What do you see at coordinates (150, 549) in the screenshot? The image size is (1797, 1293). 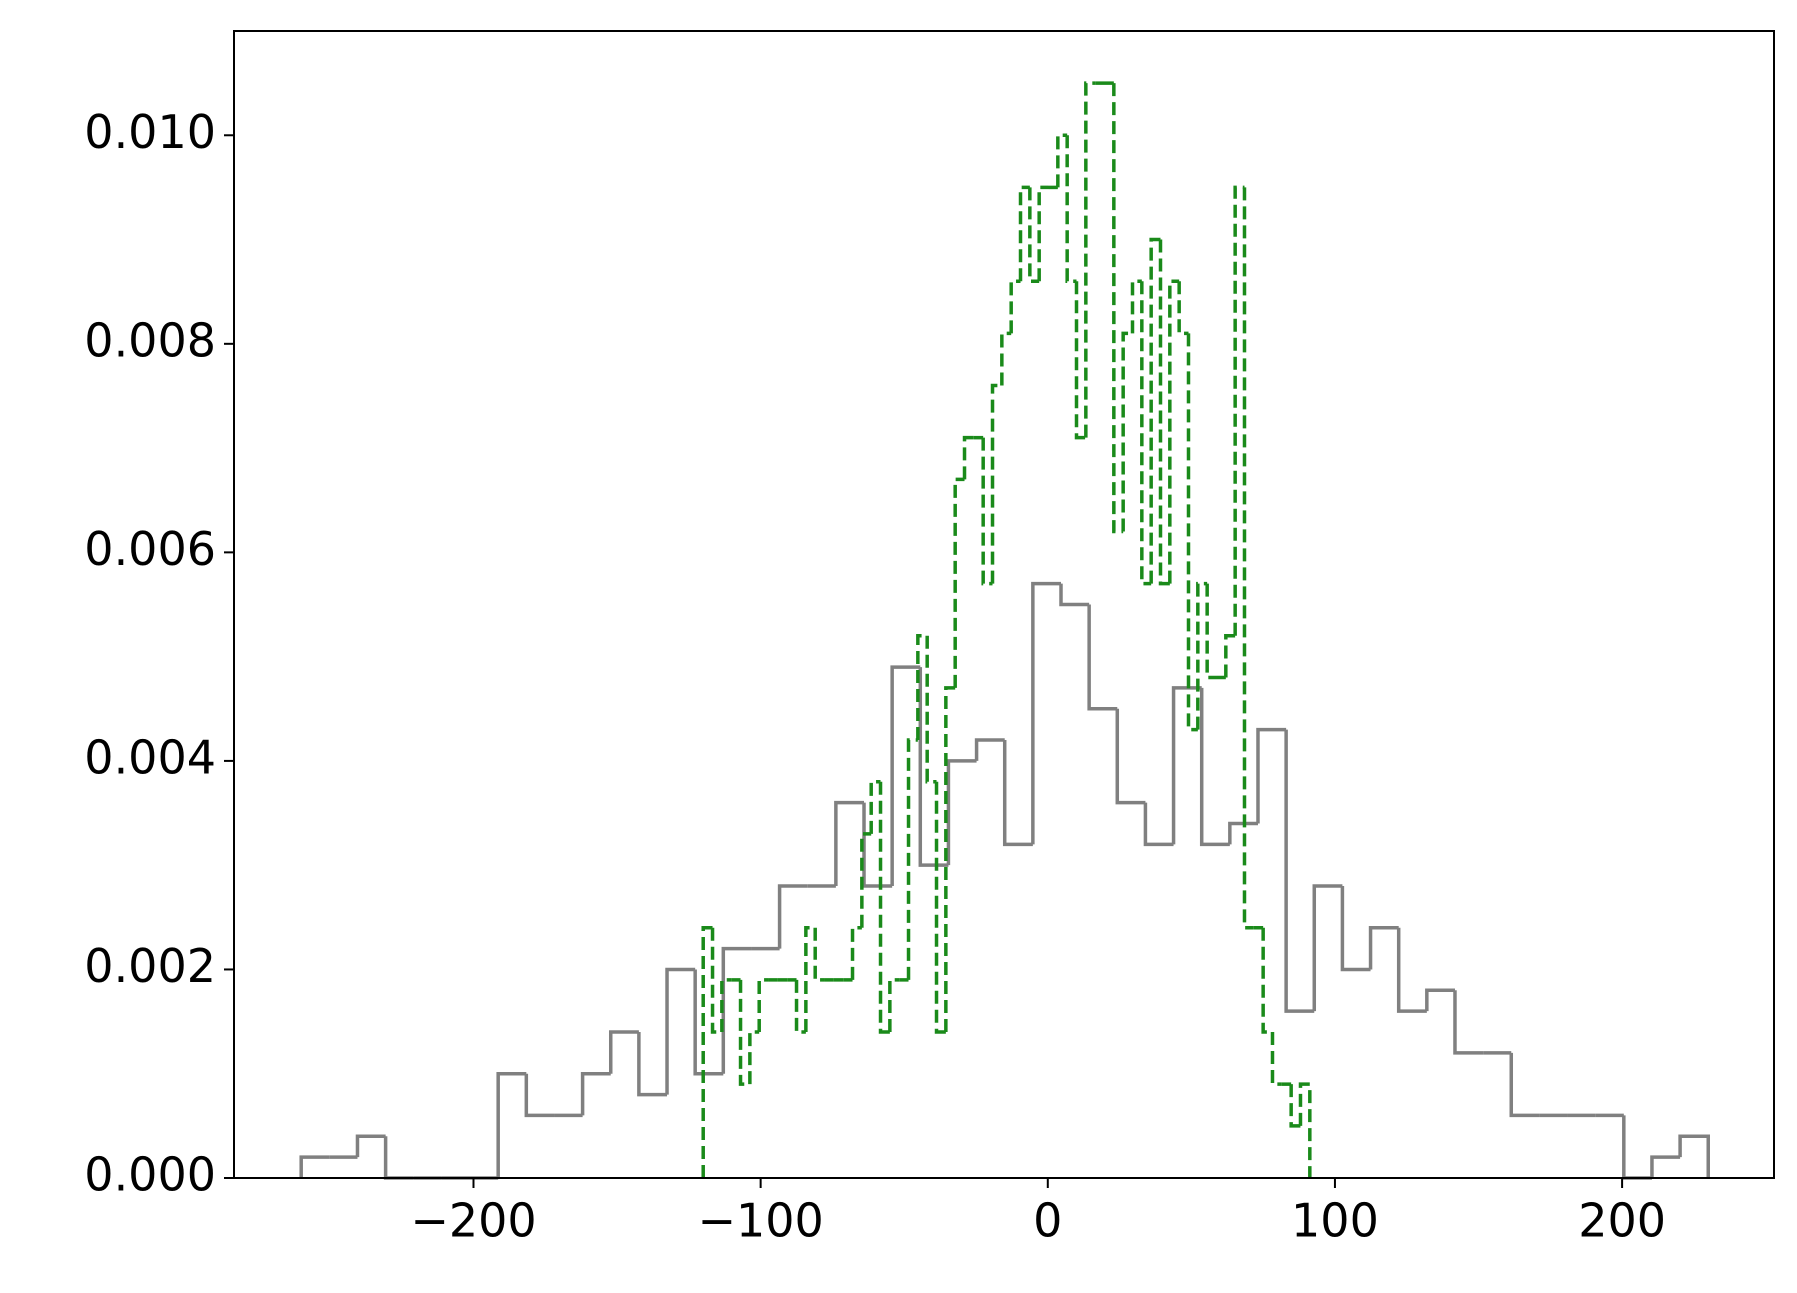 I see `y-tick-label: 0.006` at bounding box center [150, 549].